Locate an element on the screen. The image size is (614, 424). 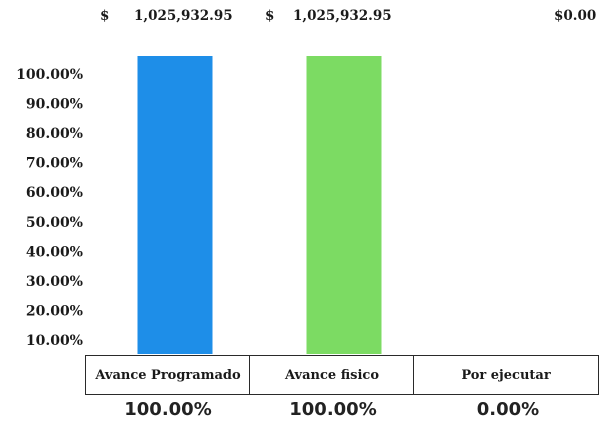
amount-programado: 1,025,932.95 is located at coordinates (183, 16).